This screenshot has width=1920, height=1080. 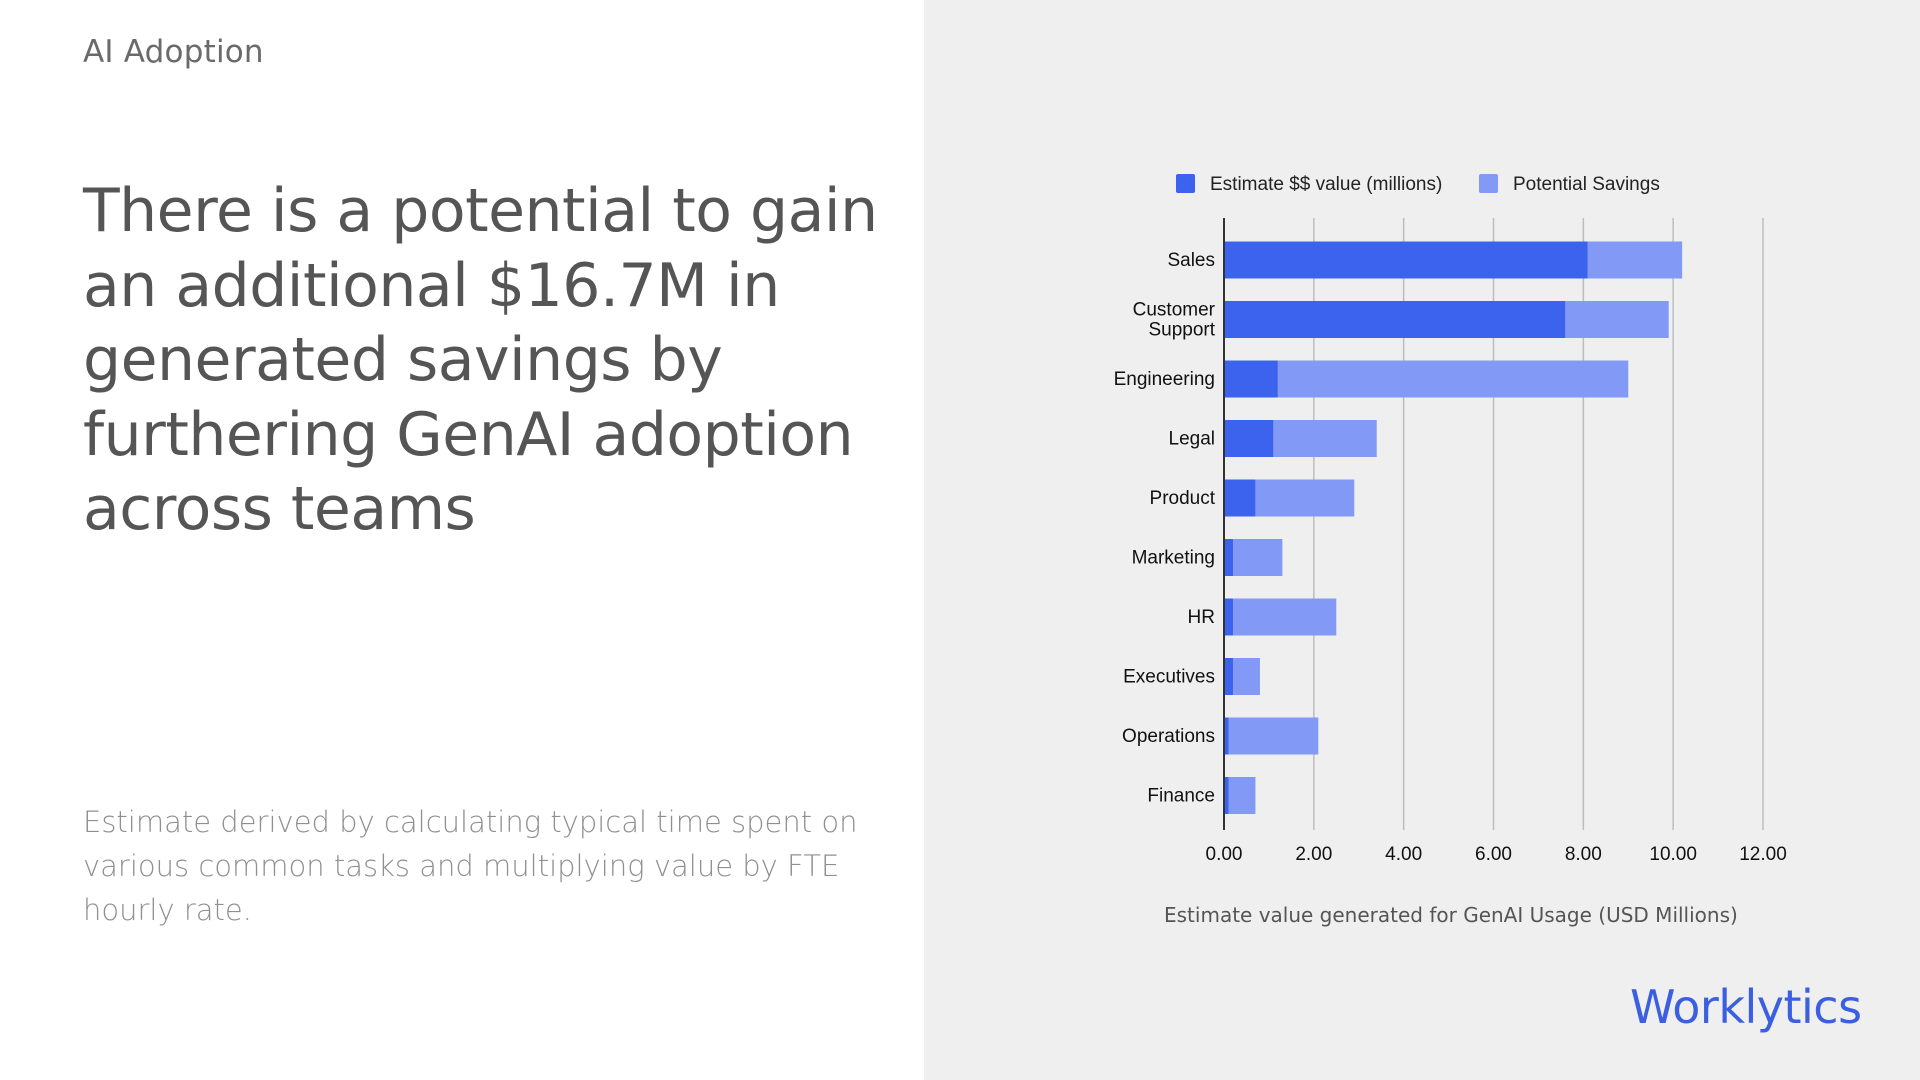 What do you see at coordinates (1185, 183) in the screenshot?
I see `legend-swatch-estimate` at bounding box center [1185, 183].